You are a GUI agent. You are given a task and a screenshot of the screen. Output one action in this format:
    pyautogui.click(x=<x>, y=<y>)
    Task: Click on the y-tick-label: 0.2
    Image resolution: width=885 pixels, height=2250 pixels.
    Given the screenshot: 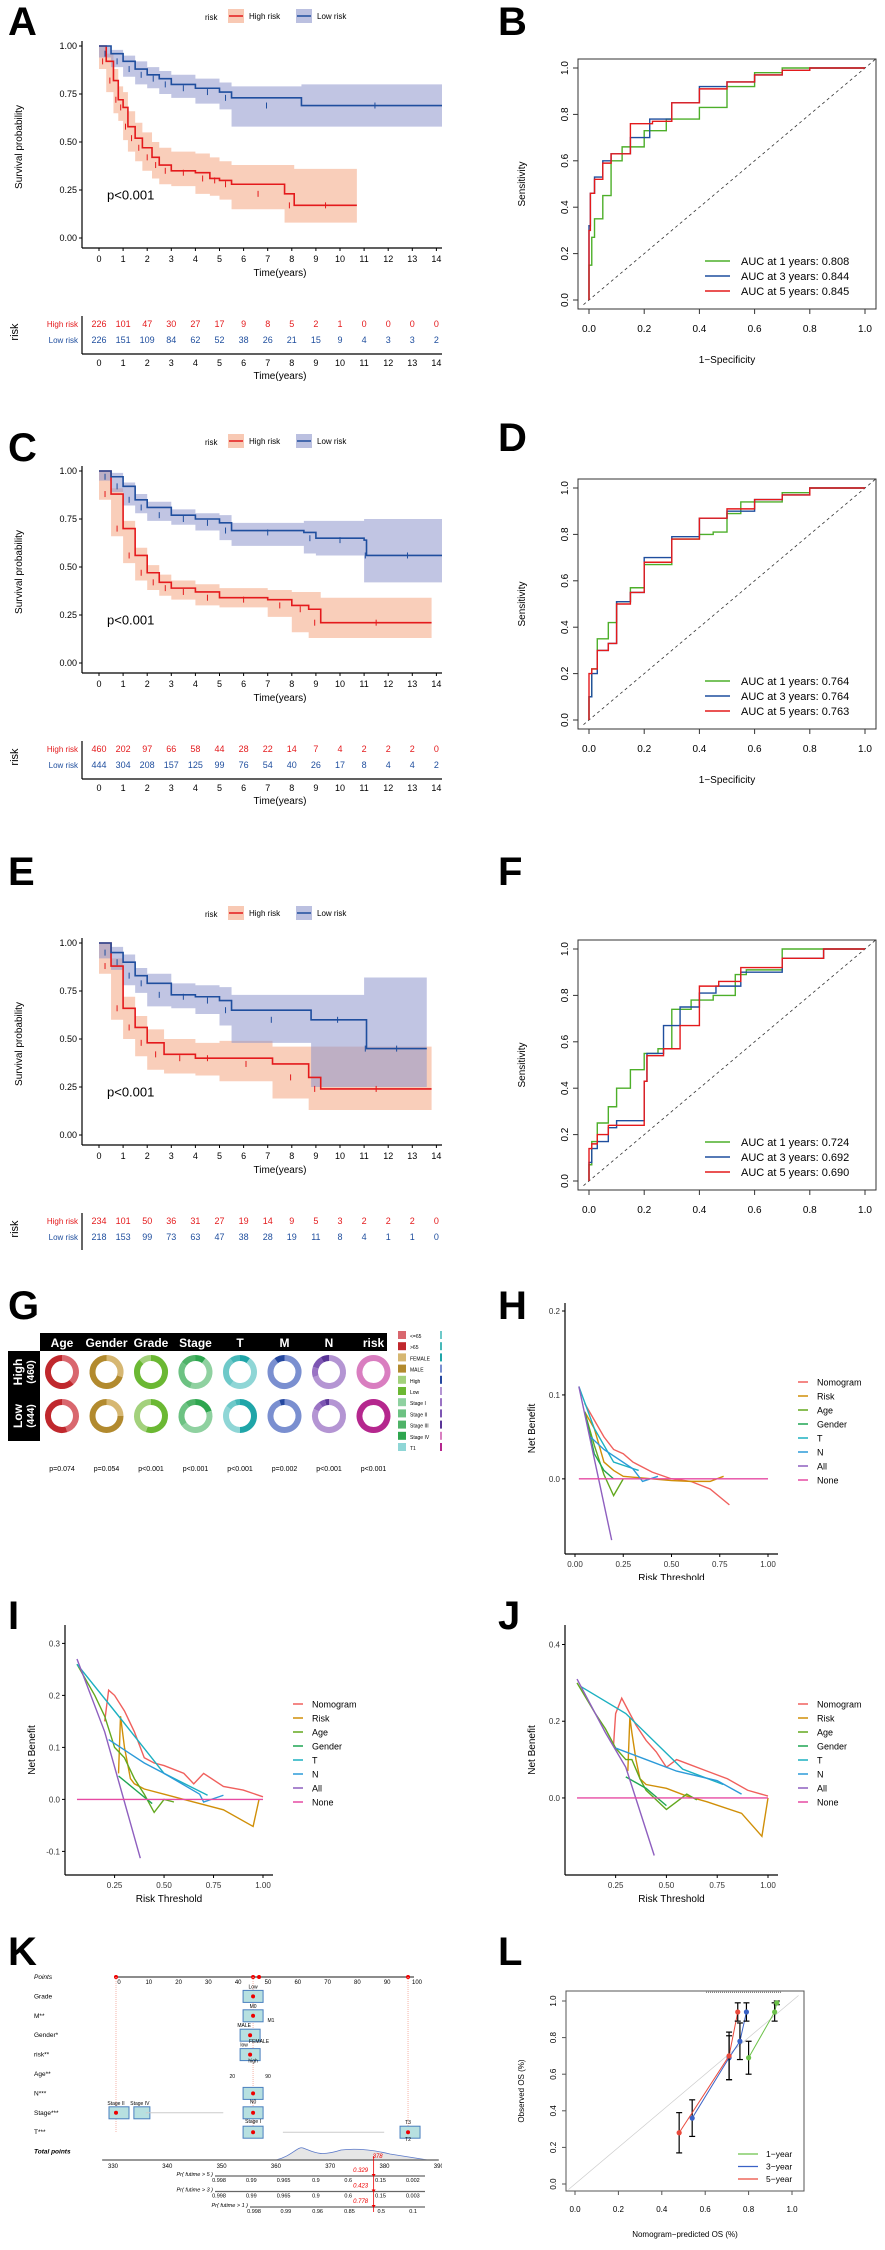 What is the action you would take?
    pyautogui.click(x=565, y=1134)
    